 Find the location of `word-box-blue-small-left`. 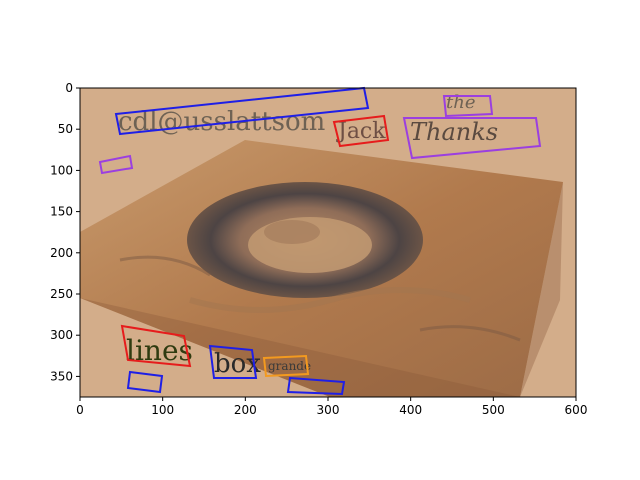

word-box-blue-small-left is located at coordinates (145, 382).